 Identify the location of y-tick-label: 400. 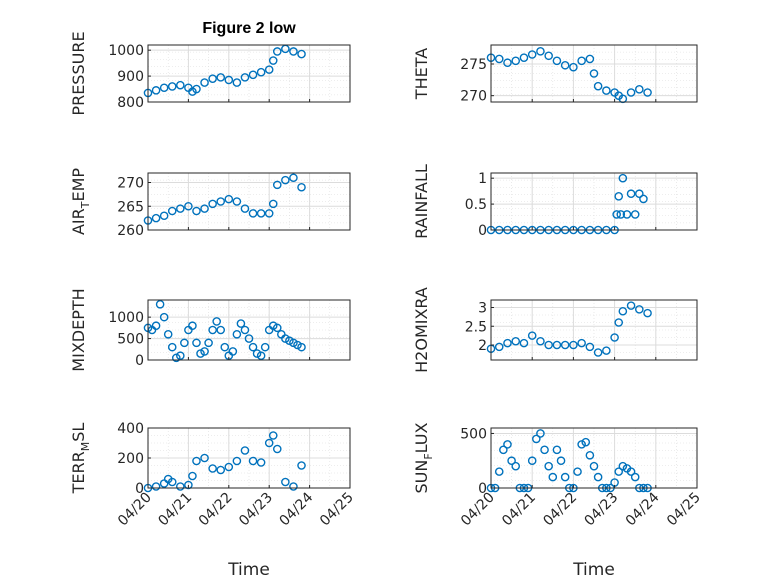
(130, 429).